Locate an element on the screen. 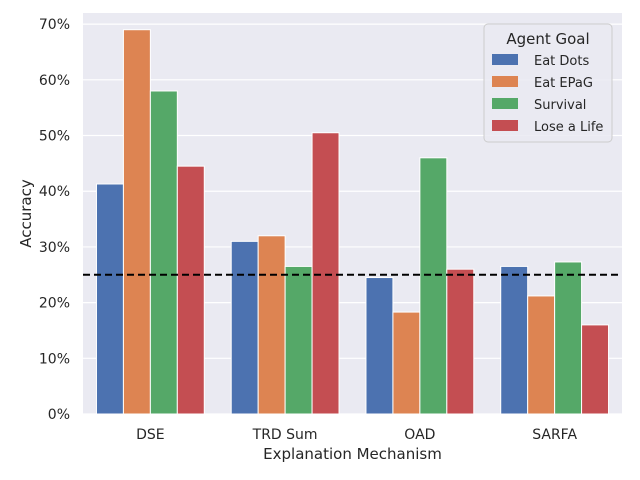  y-tick-label: 60% is located at coordinates (54, 81).